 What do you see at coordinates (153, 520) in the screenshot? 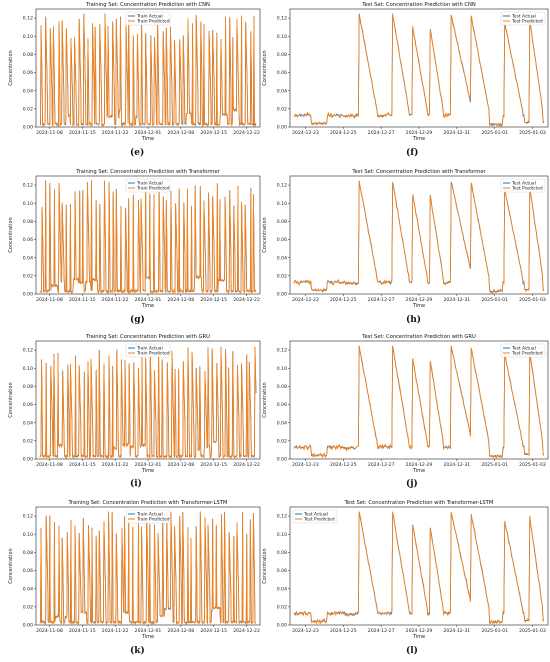
I see `legend-label-predicted: Train Predicted` at bounding box center [153, 520].